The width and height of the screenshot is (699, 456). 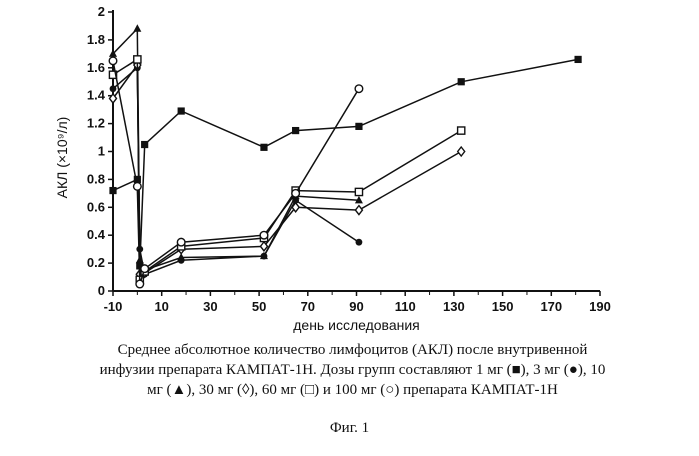 What do you see at coordinates (356, 306) in the screenshot?
I see `x-tick-label: 90` at bounding box center [356, 306].